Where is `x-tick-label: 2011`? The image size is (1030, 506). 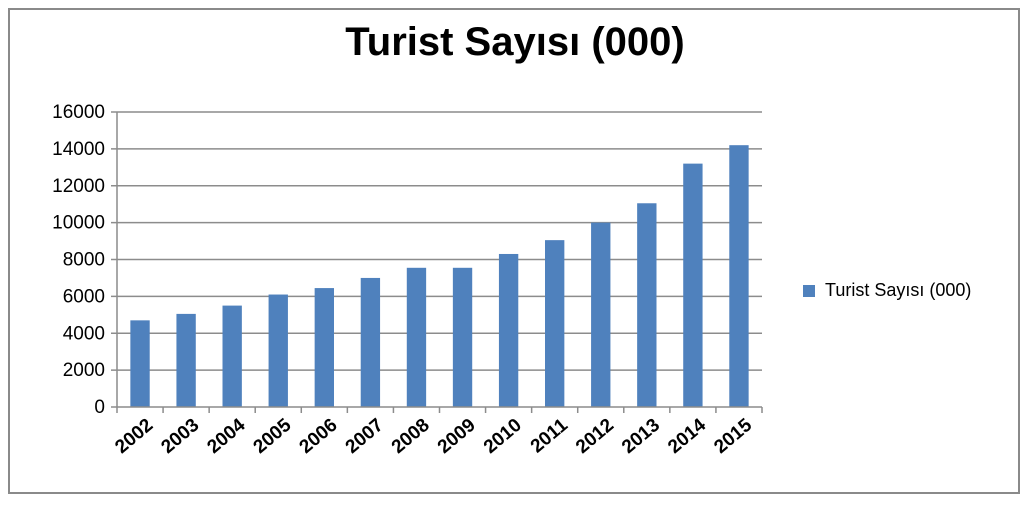 x-tick-label: 2011 is located at coordinates (549, 435).